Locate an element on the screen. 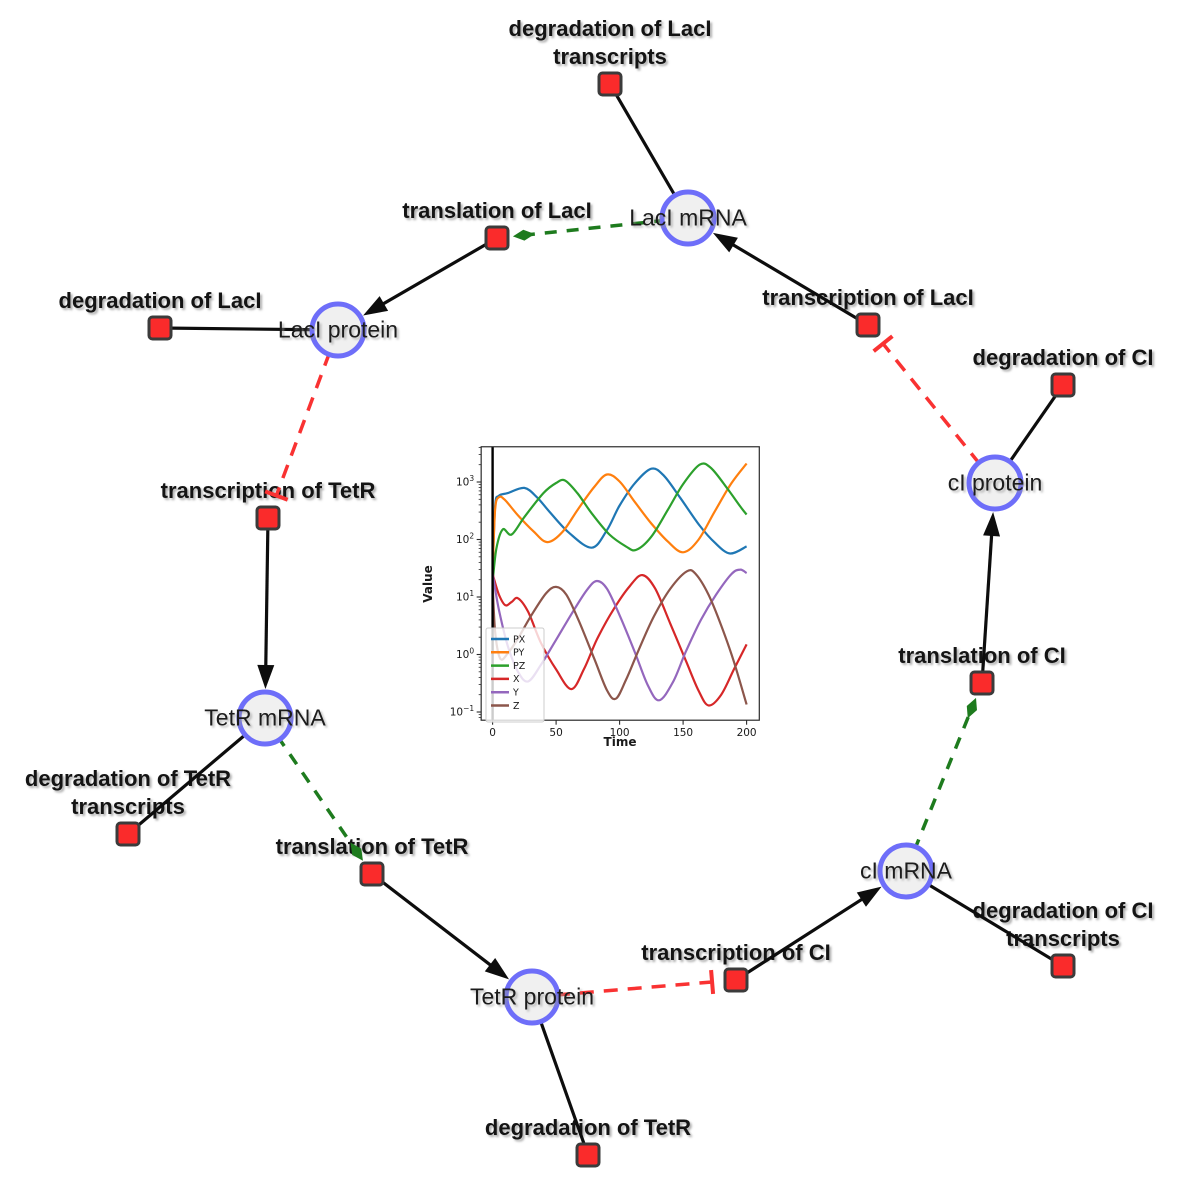 Image resolution: width=1189 pixels, height=1200 pixels. species-label-cI-mRNA: cI mRNA is located at coordinates (906, 870).